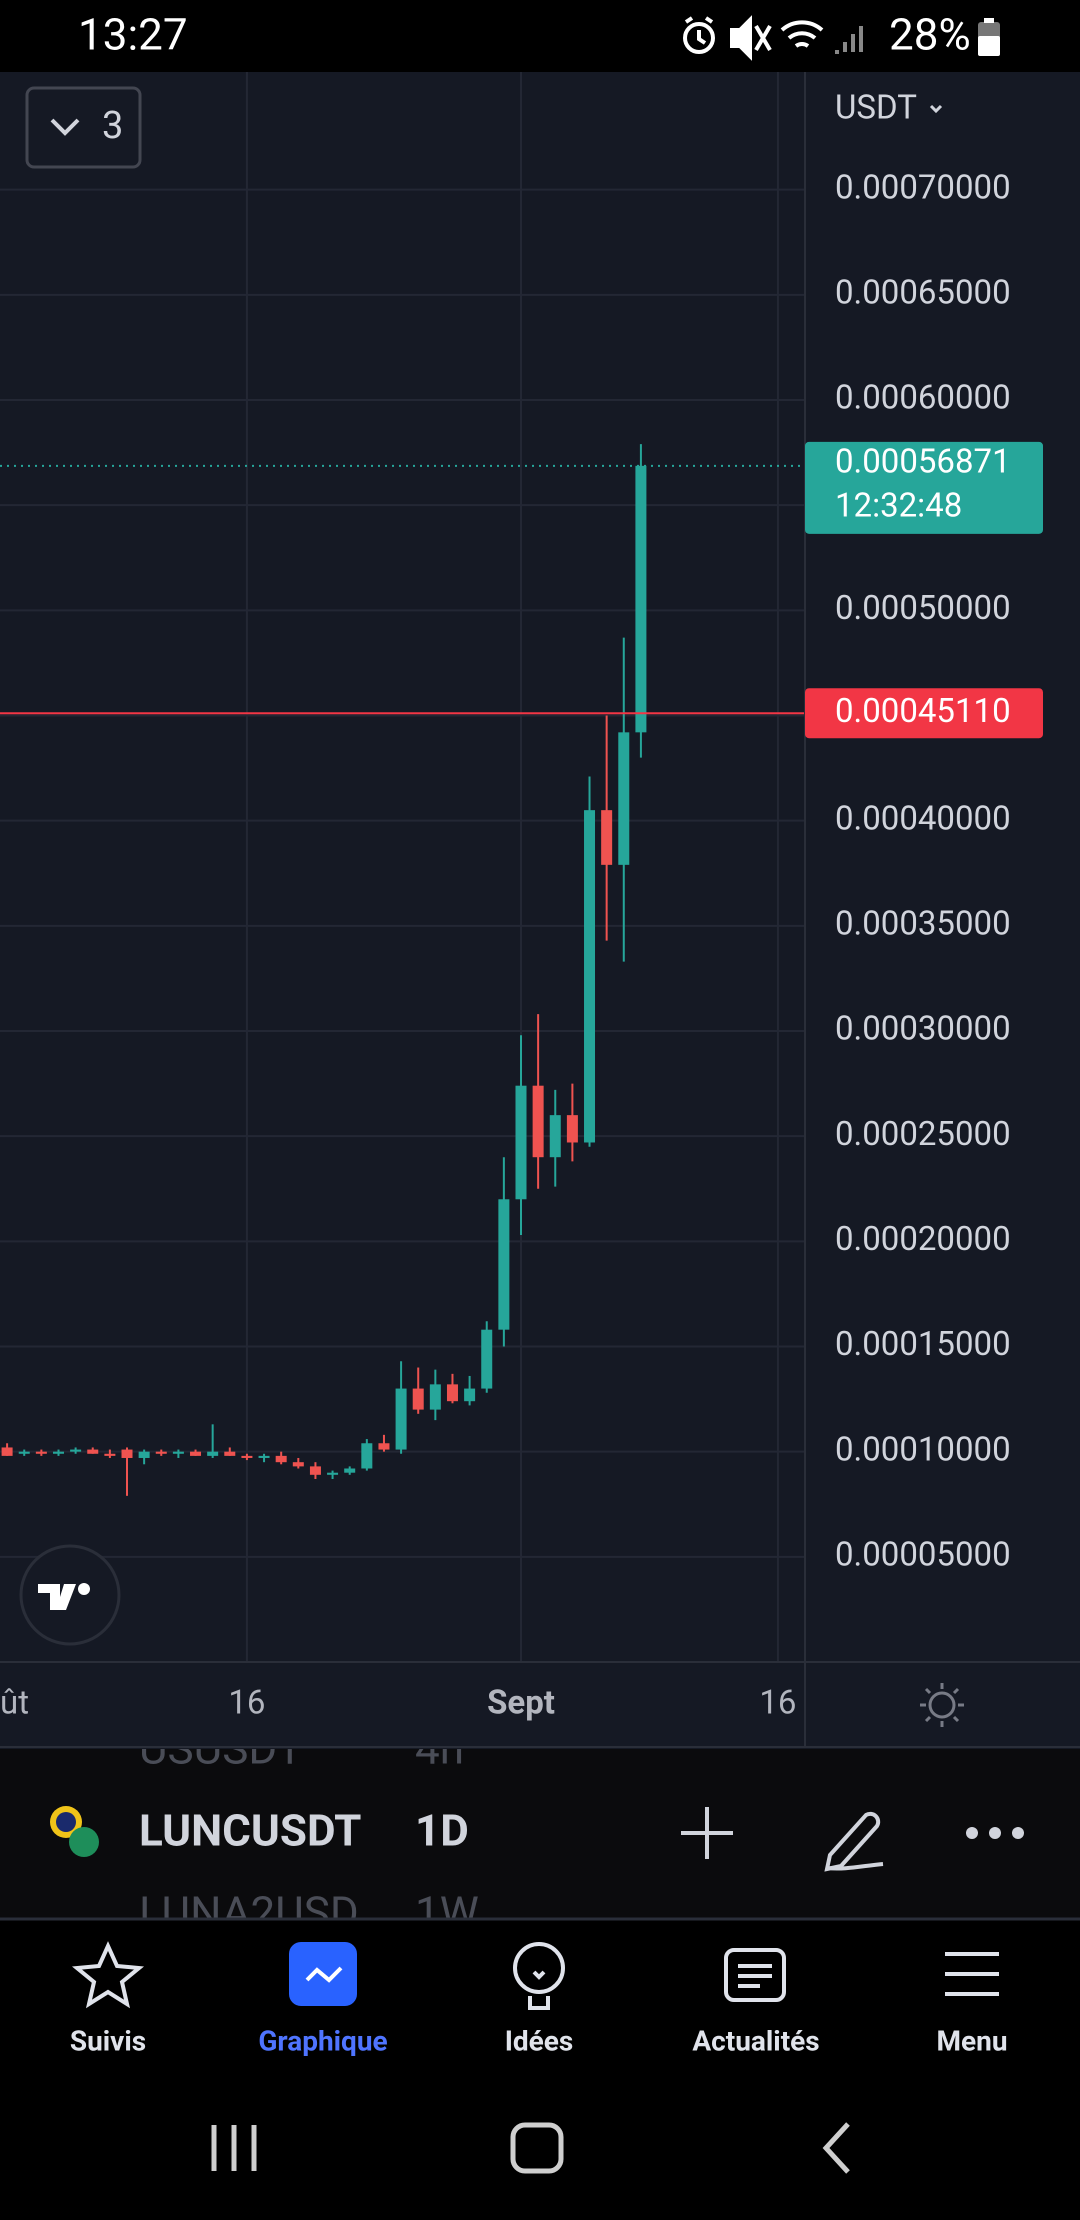  What do you see at coordinates (773, 38) in the screenshot?
I see `status-icons` at bounding box center [773, 38].